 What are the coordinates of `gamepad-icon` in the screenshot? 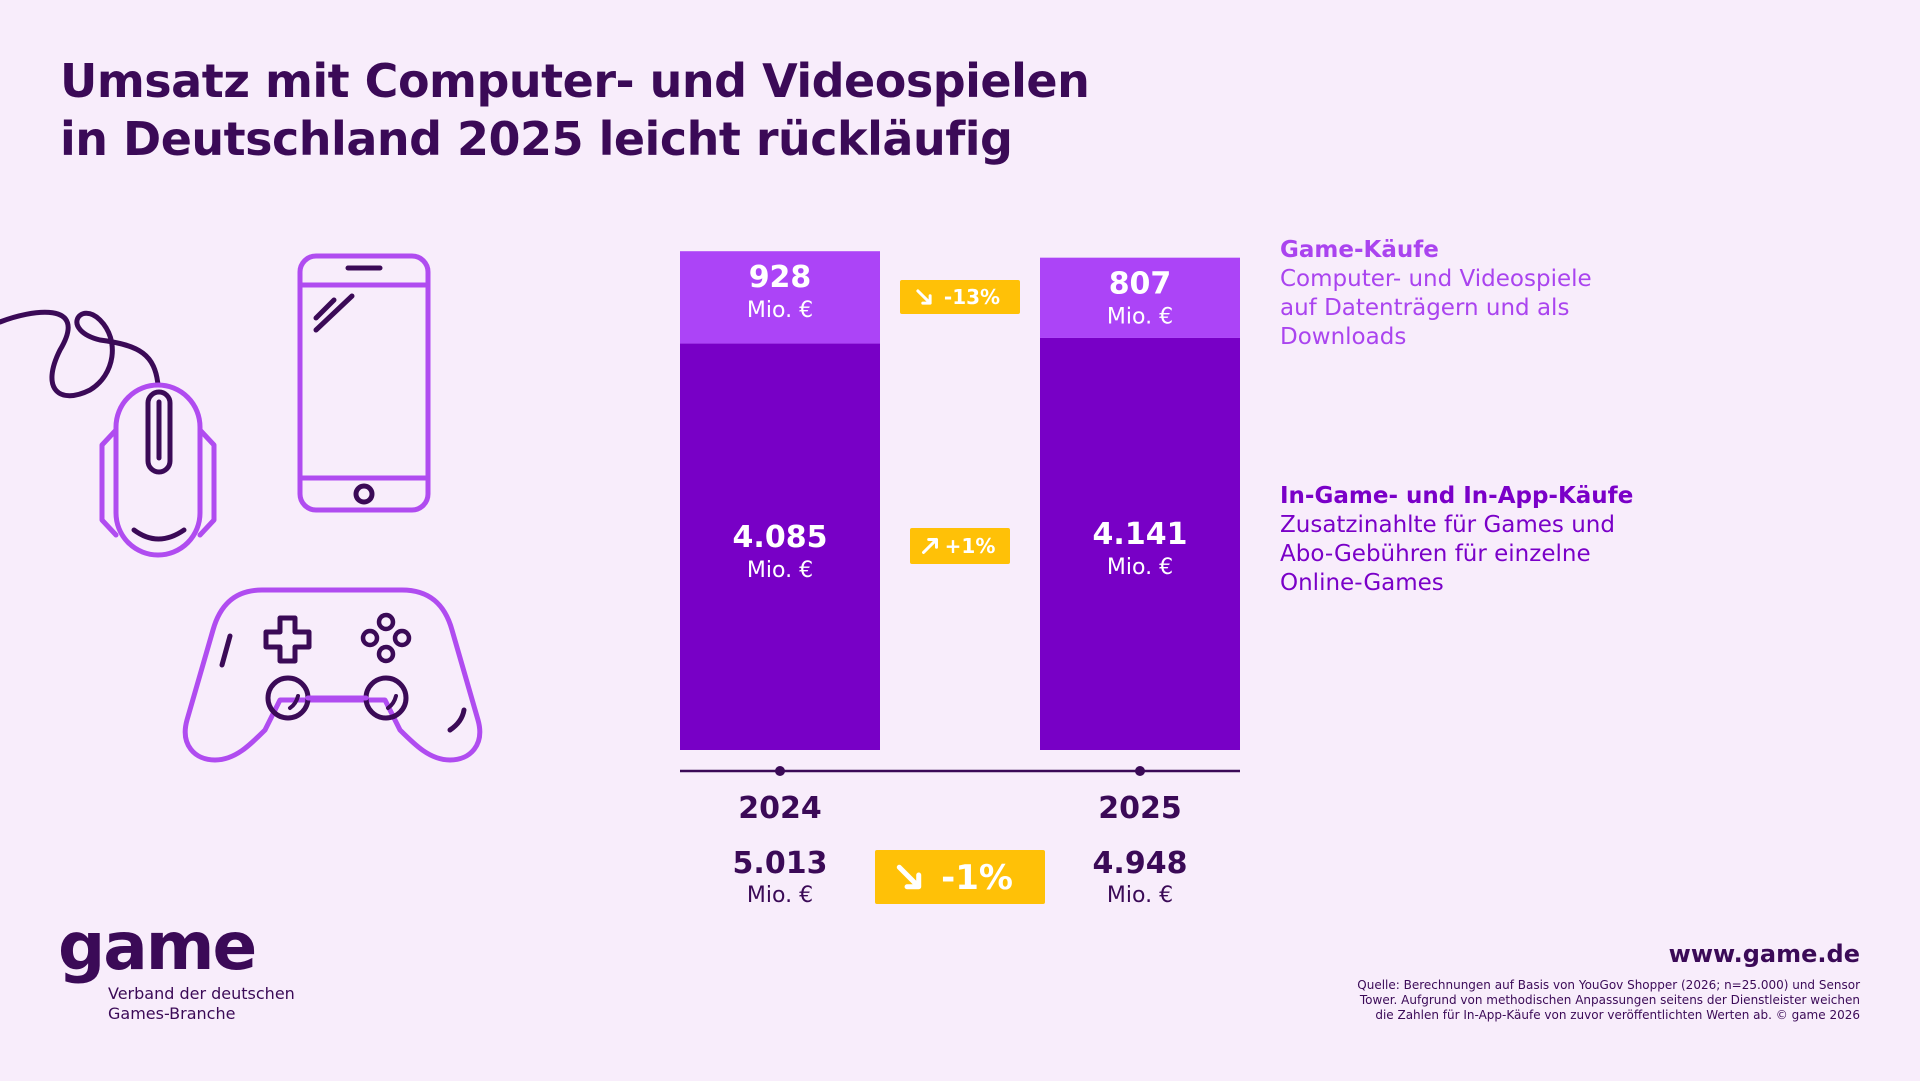 It's located at (332, 675).